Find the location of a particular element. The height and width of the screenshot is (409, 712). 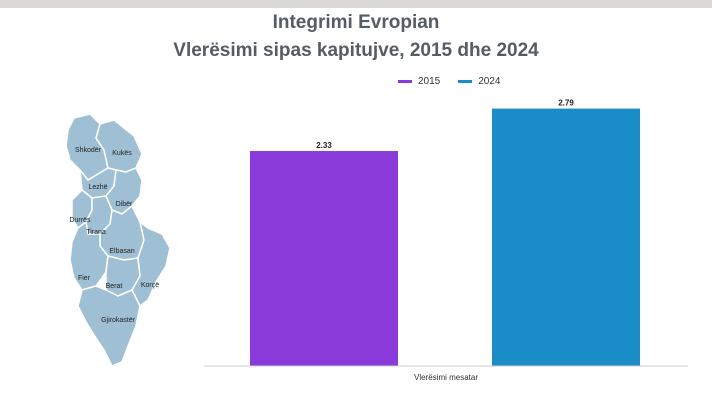

map-label-kukes: Kukës is located at coordinates (122, 153).